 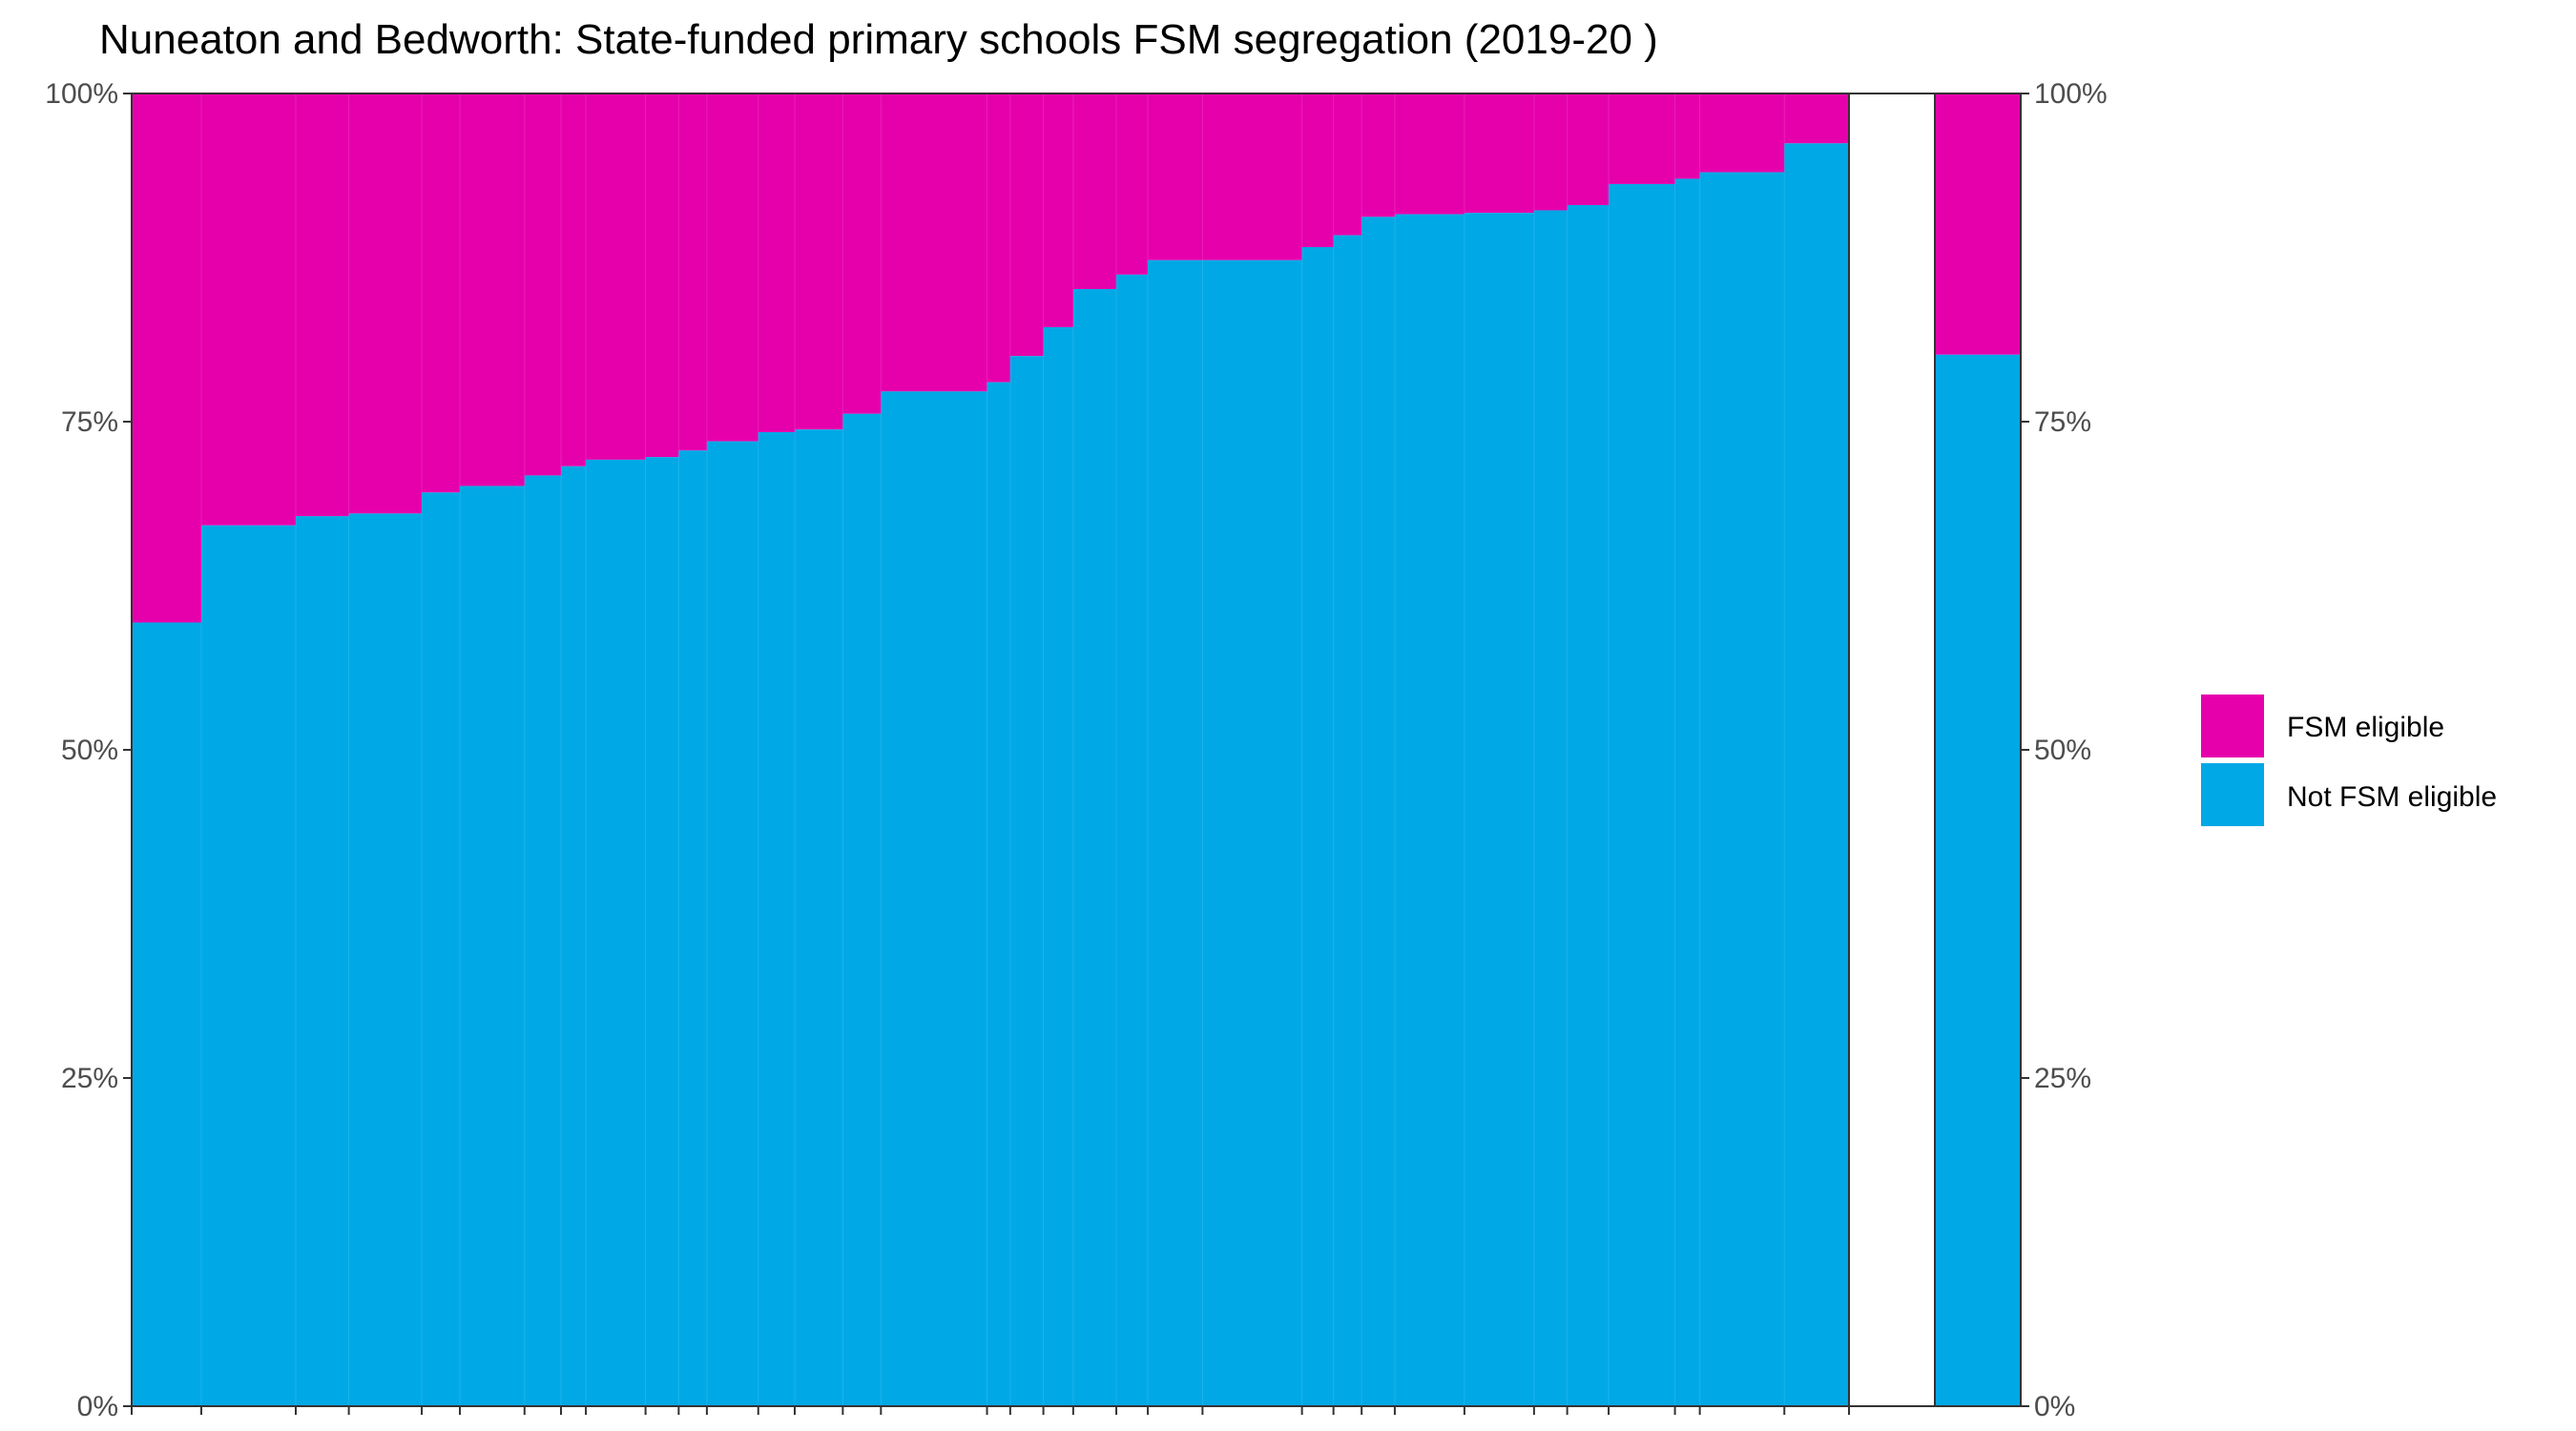 I want to click on right-y-axis: 0% 25% 50% 75% 100%, so click(x=2064, y=750).